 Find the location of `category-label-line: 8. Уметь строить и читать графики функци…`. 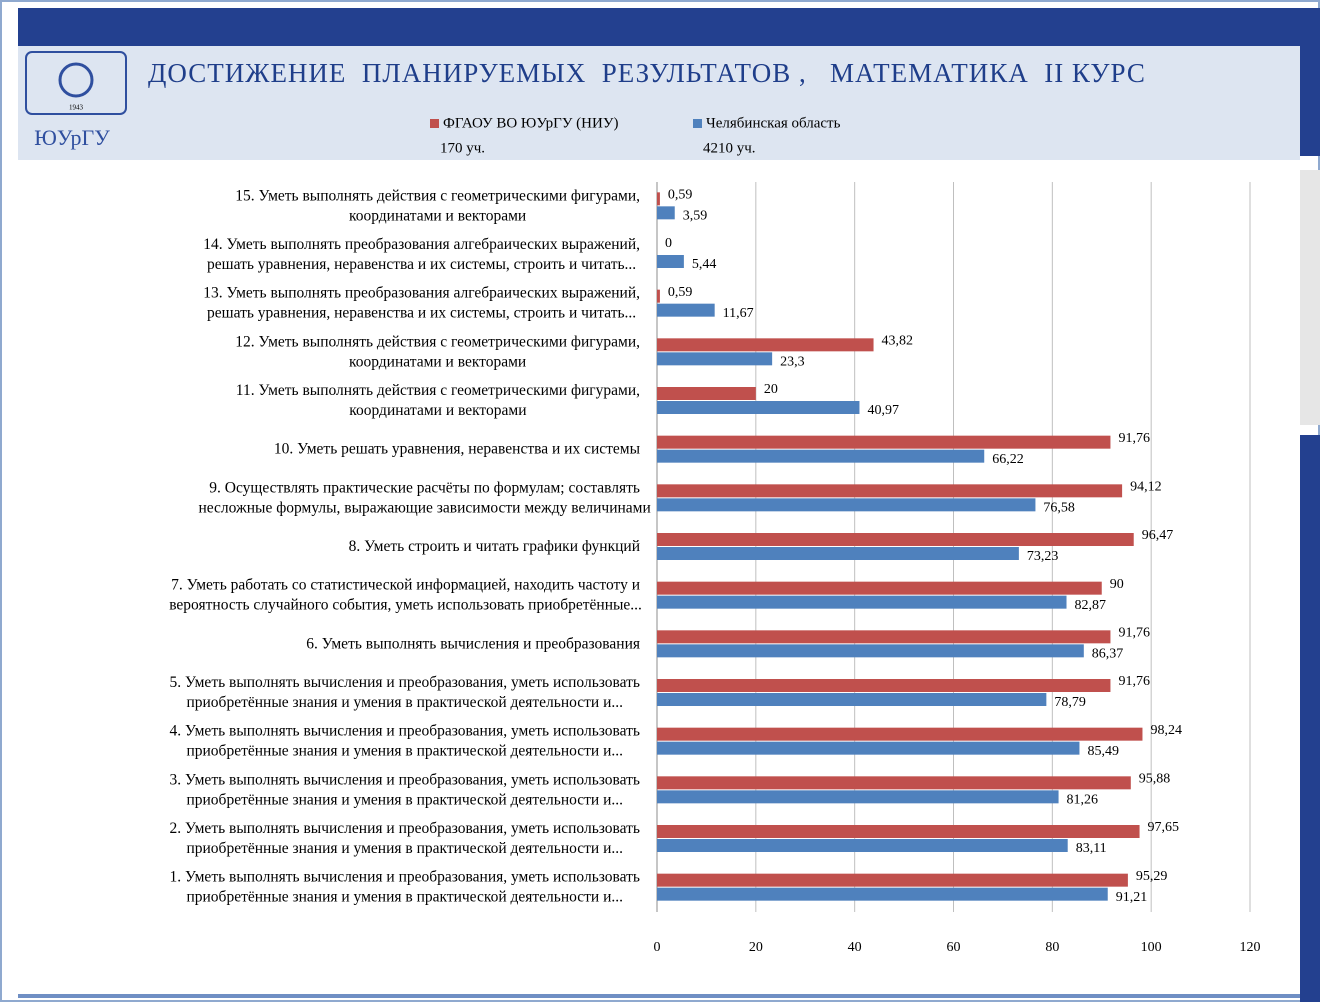

category-label-line: 8. Уметь строить и читать графики функци… is located at coordinates (494, 546).